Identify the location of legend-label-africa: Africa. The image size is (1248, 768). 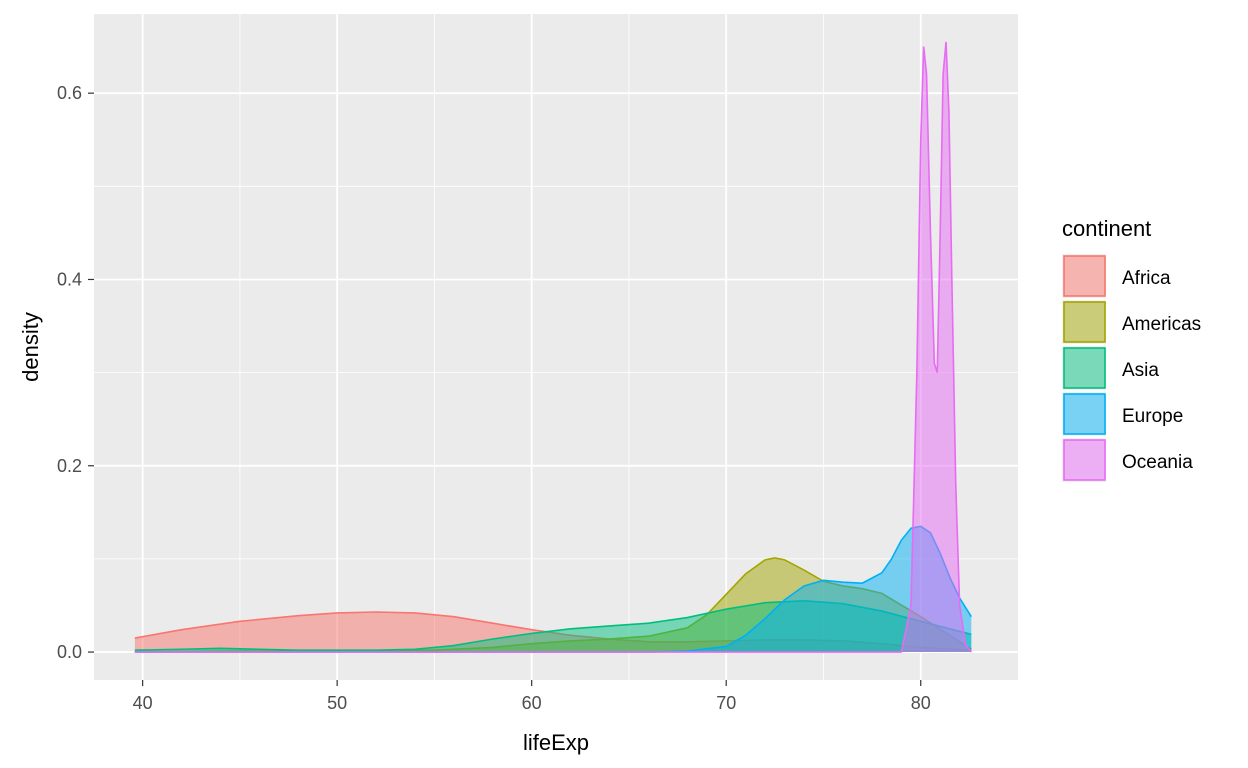
(1146, 278).